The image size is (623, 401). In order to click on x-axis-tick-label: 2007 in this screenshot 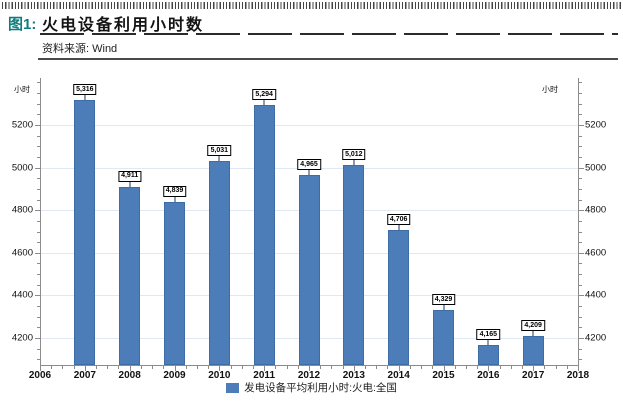, I will do `click(84, 375)`.